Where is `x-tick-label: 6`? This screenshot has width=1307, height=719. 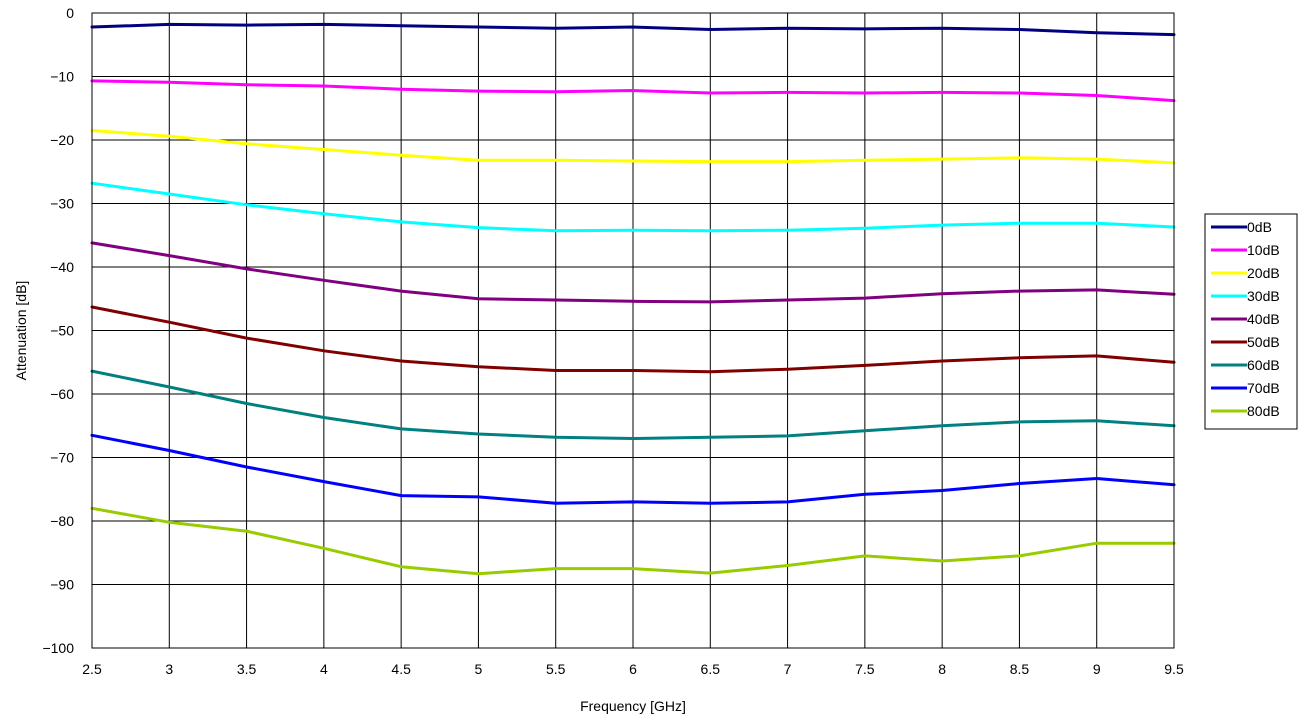 x-tick-label: 6 is located at coordinates (633, 669).